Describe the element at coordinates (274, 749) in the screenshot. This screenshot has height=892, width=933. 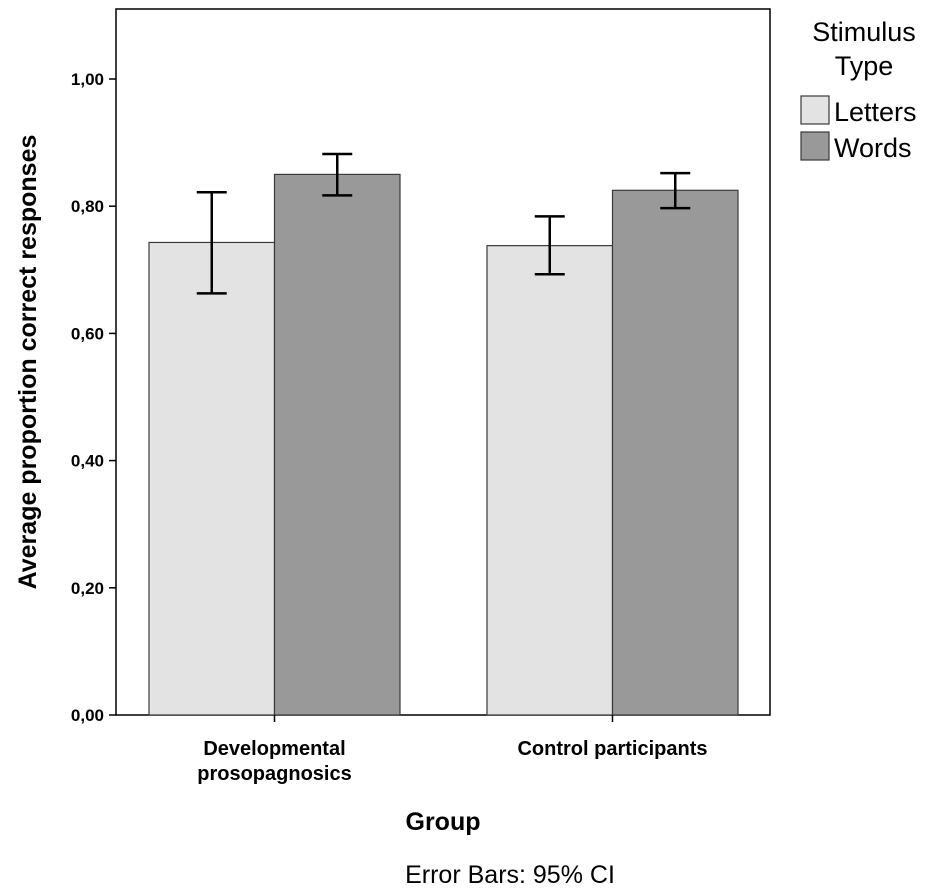
I see `x-category-label: Developmental` at that location.